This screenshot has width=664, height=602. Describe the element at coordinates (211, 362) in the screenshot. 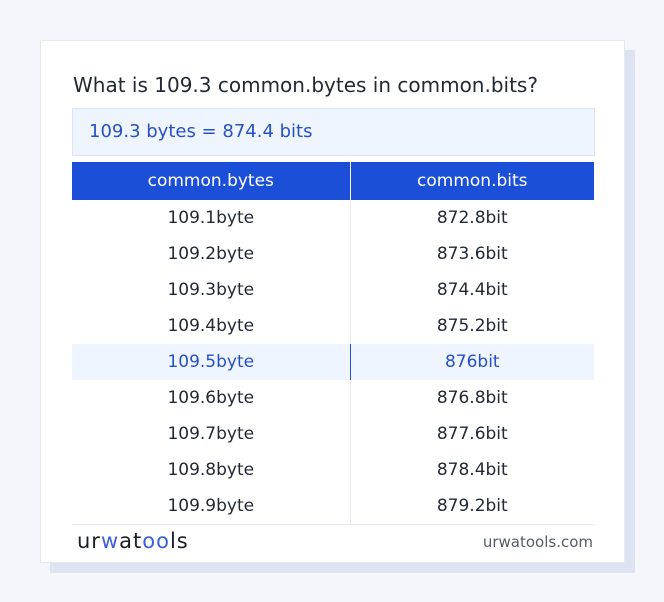

I see `bytes-cell: 109.5byte` at that location.